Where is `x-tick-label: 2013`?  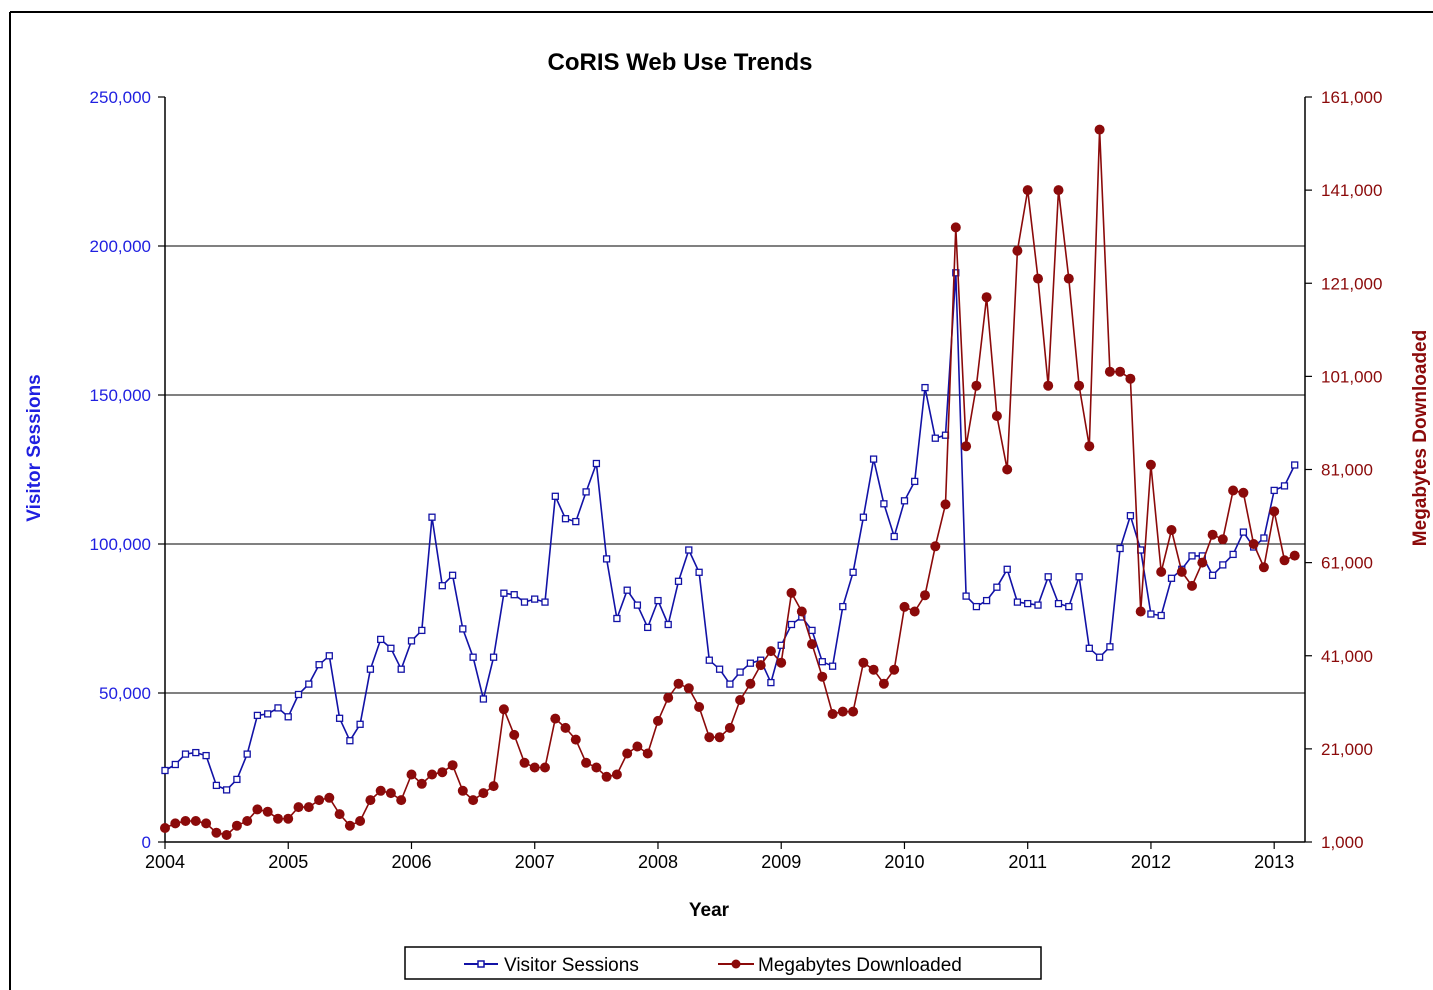 x-tick-label: 2013 is located at coordinates (1274, 862).